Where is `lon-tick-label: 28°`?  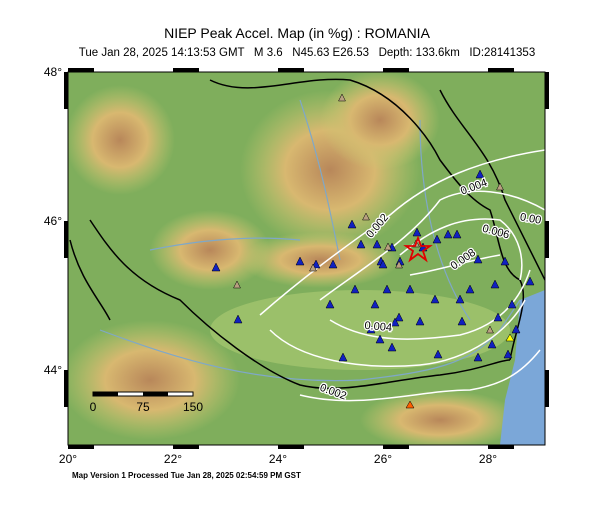 lon-tick-label: 28° is located at coordinates (488, 459).